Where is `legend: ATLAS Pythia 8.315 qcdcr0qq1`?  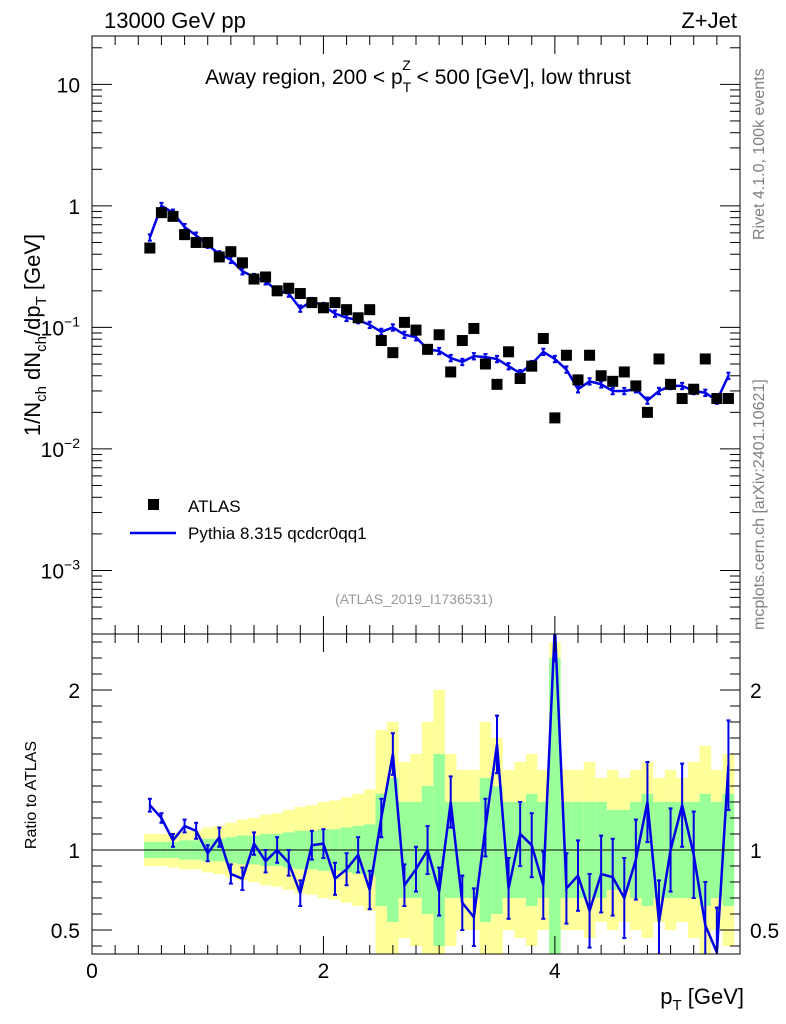 legend: ATLAS Pythia 8.315 qcdcr0qq1 is located at coordinates (248, 520).